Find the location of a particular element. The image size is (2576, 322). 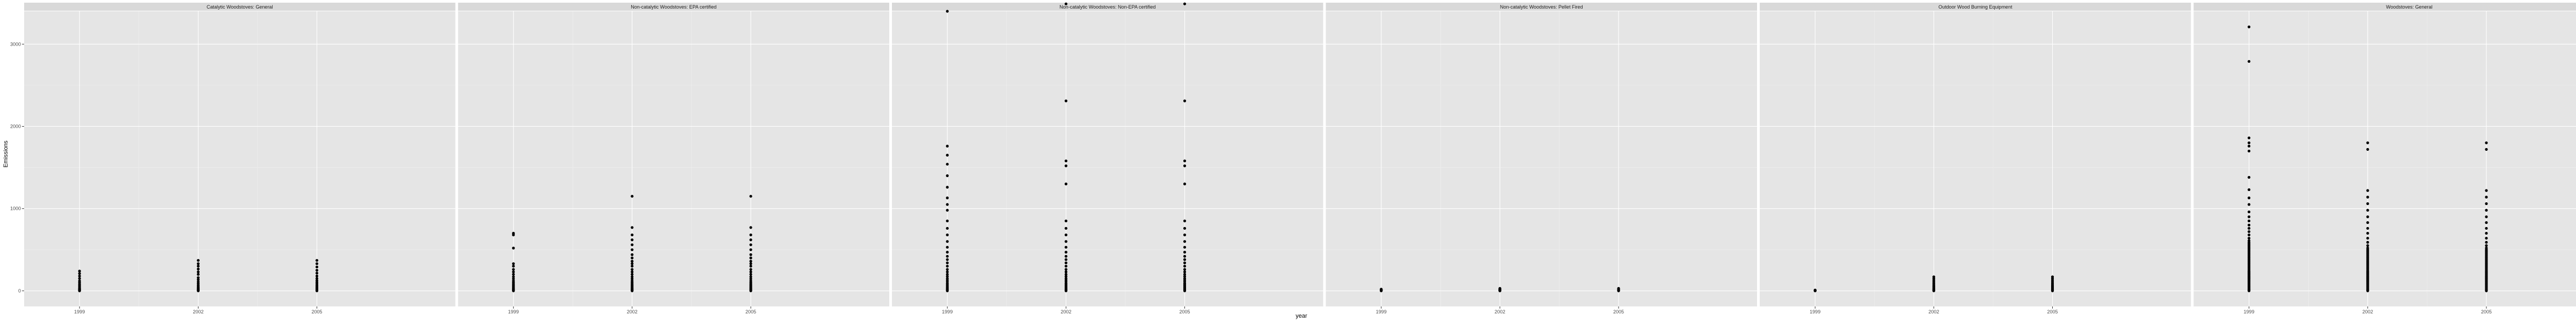

facet-panel: Woodstoves: General 1999 2002 2005 is located at coordinates (2384, 158).